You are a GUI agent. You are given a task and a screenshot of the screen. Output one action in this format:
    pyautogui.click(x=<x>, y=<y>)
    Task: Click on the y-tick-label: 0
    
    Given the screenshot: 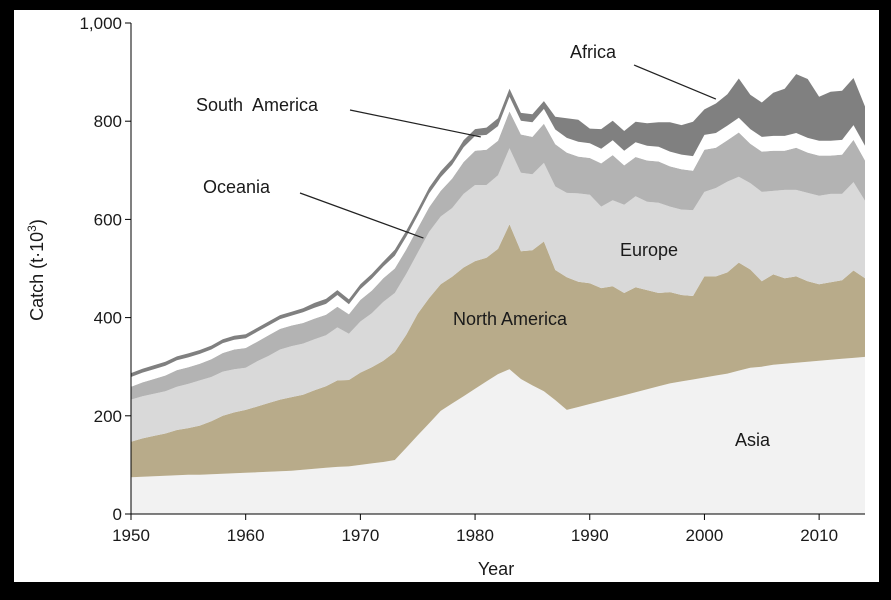 What is the action you would take?
    pyautogui.click(x=117, y=514)
    